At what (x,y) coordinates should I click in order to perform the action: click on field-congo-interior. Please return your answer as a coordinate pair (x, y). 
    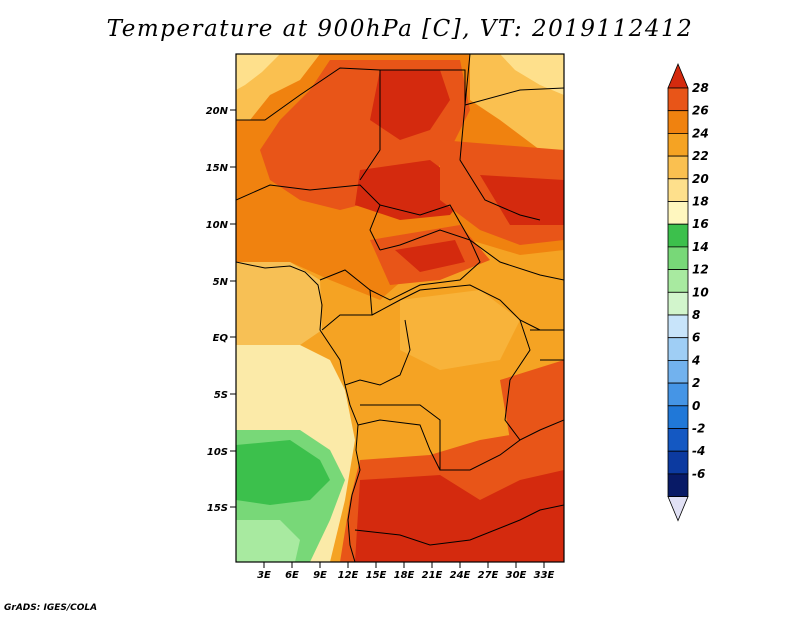
    Looking at the image, I should click on (460, 330).